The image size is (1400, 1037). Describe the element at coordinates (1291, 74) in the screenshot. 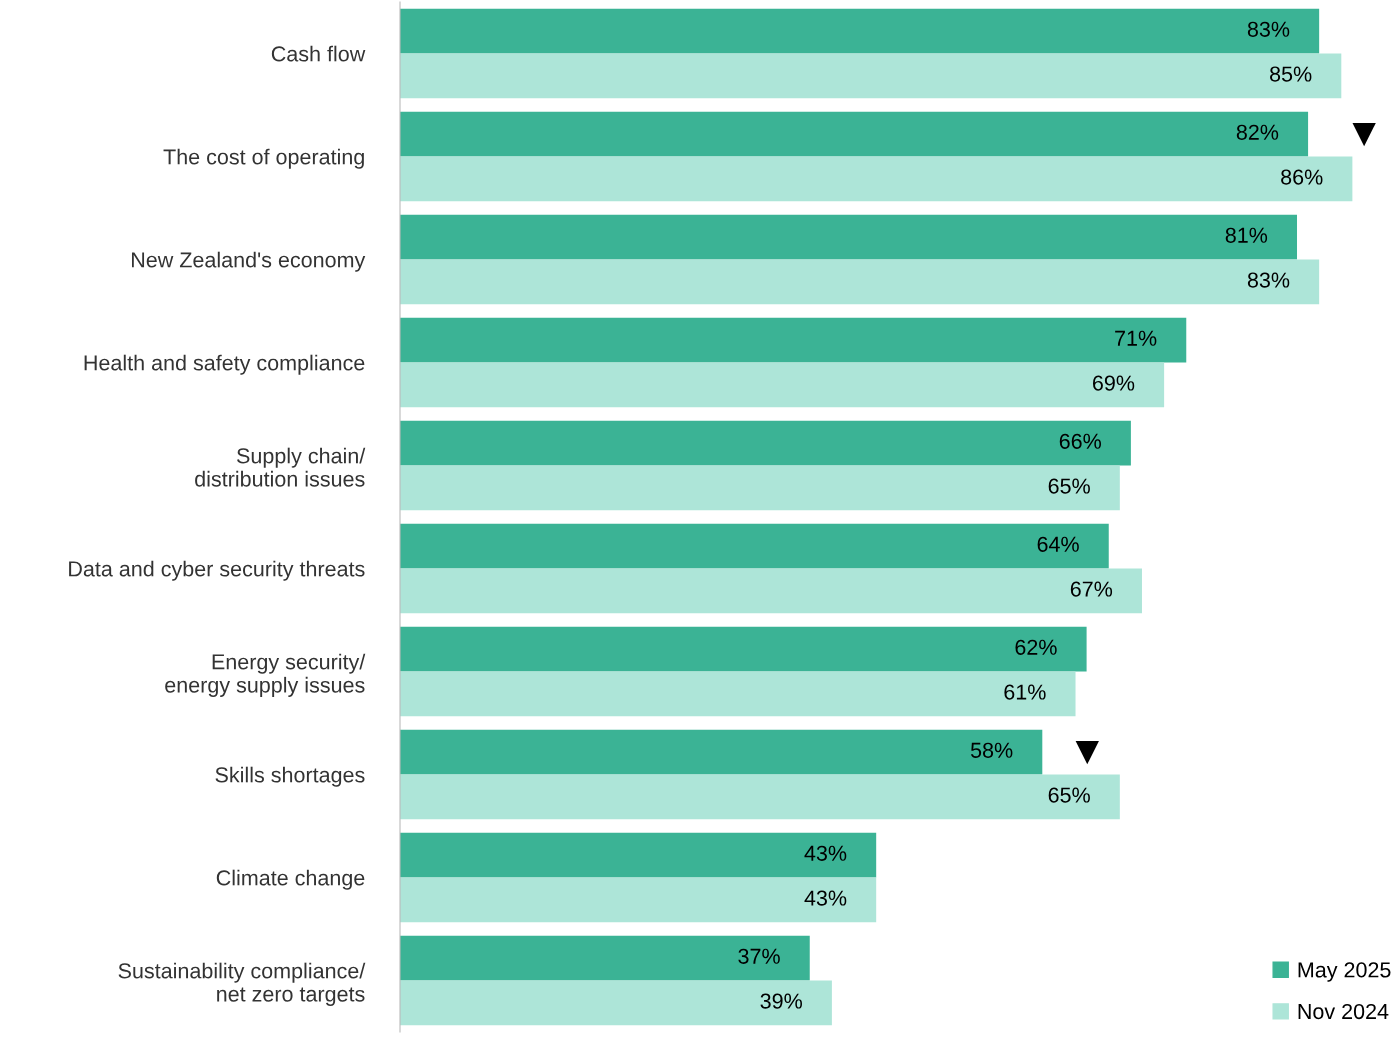

I see `data-label: 85%` at that location.